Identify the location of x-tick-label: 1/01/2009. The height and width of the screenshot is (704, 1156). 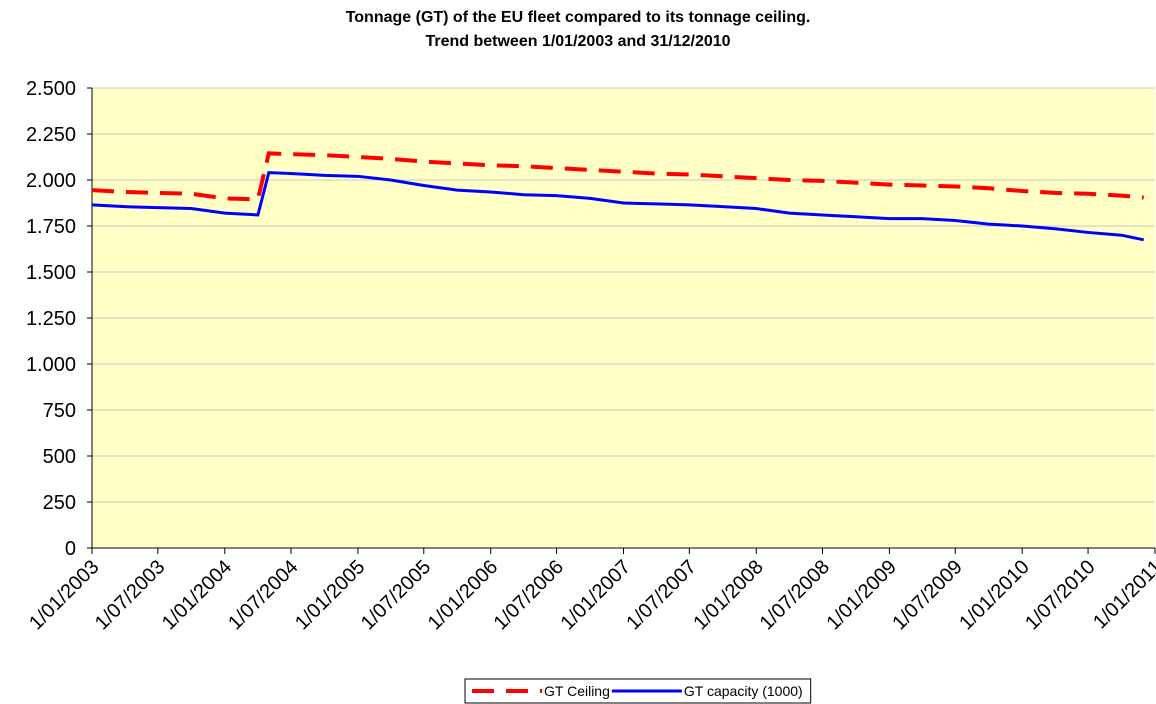
(861, 595).